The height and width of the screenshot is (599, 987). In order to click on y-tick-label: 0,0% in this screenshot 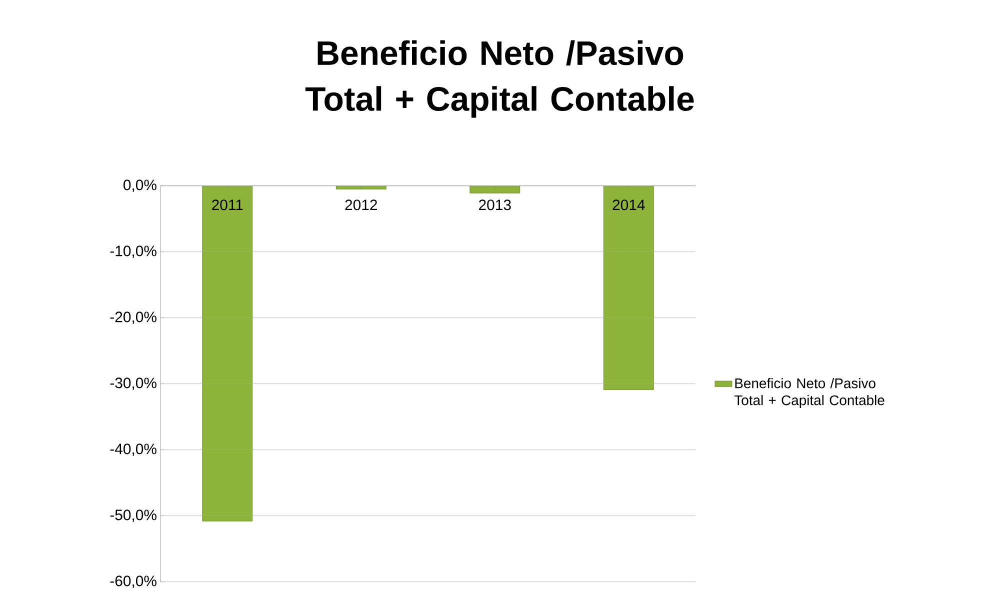, I will do `click(140, 186)`.